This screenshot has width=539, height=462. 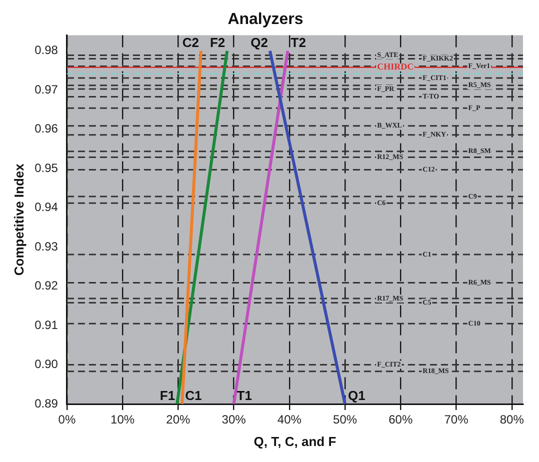 I want to click on x-tick-label: 40%, so click(x=289, y=419).